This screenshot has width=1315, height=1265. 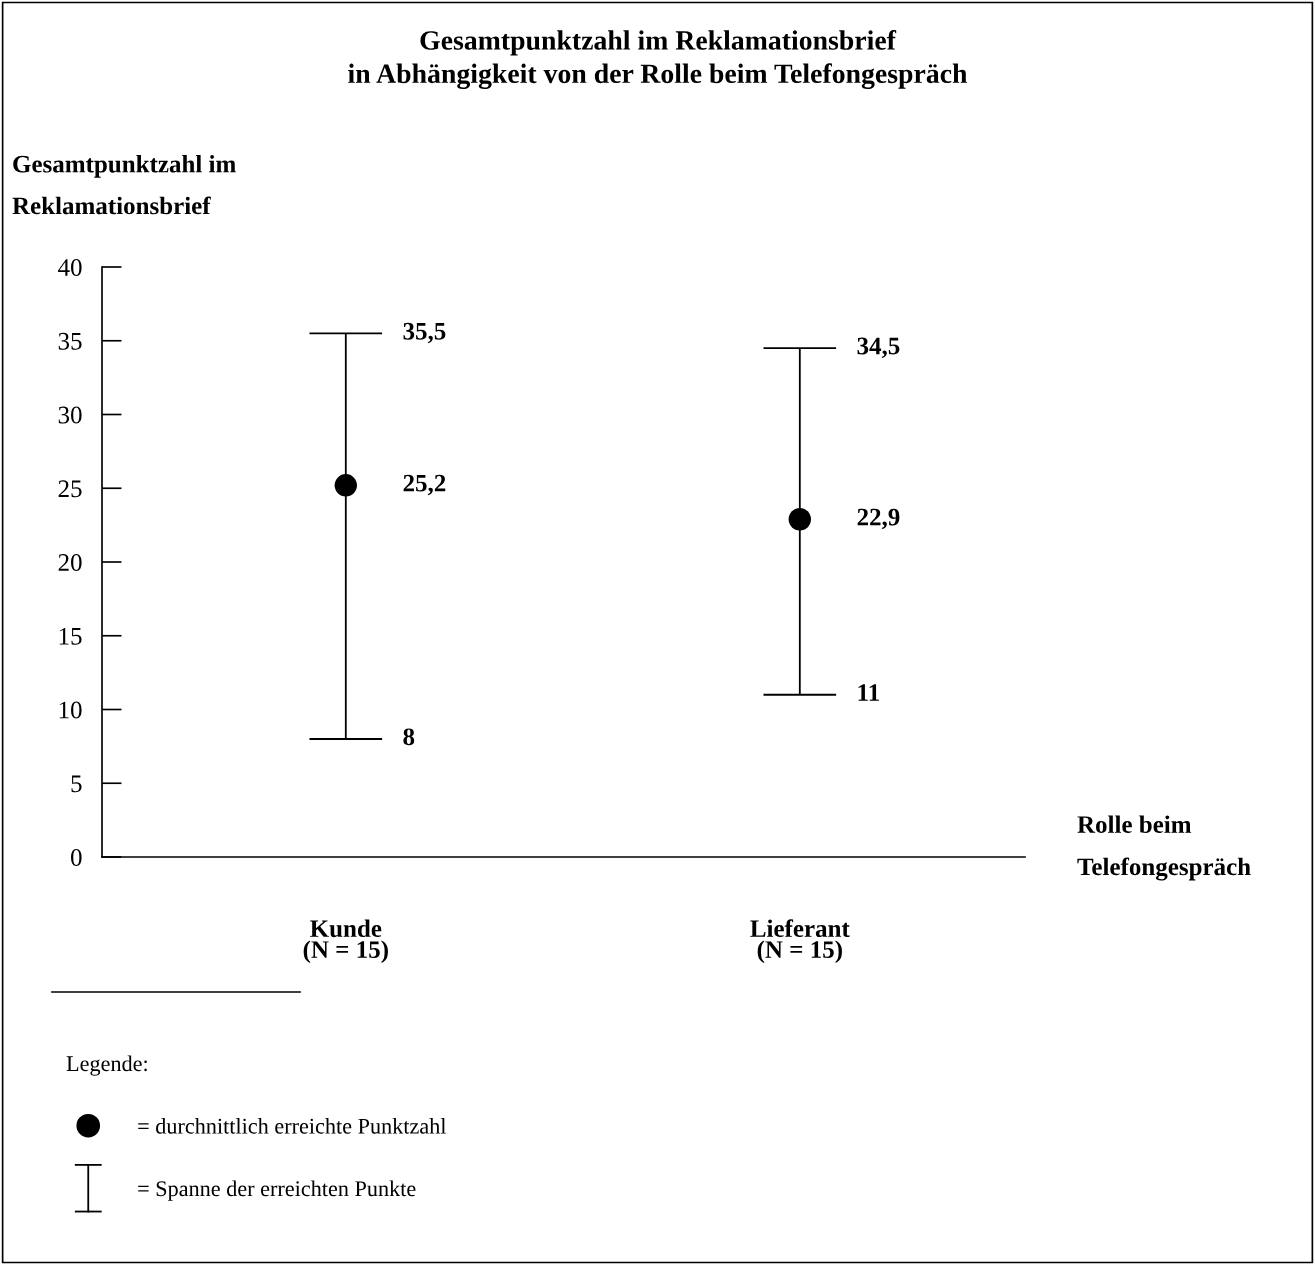 What do you see at coordinates (878, 519) in the screenshot?
I see `data-label: 22,9` at bounding box center [878, 519].